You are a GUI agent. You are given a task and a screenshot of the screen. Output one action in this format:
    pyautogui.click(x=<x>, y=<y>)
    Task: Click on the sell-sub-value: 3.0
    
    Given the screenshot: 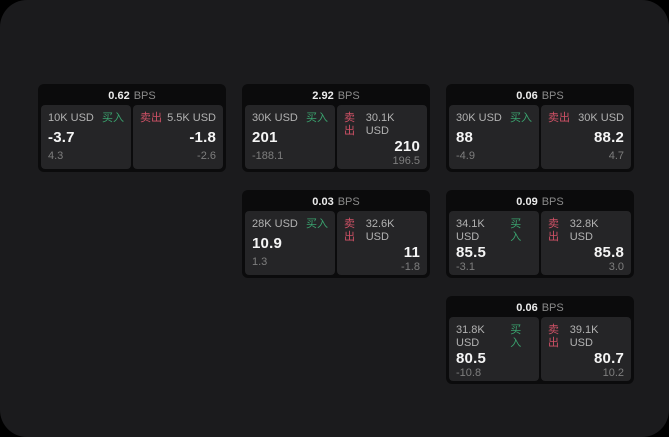 What is the action you would take?
    pyautogui.click(x=616, y=267)
    